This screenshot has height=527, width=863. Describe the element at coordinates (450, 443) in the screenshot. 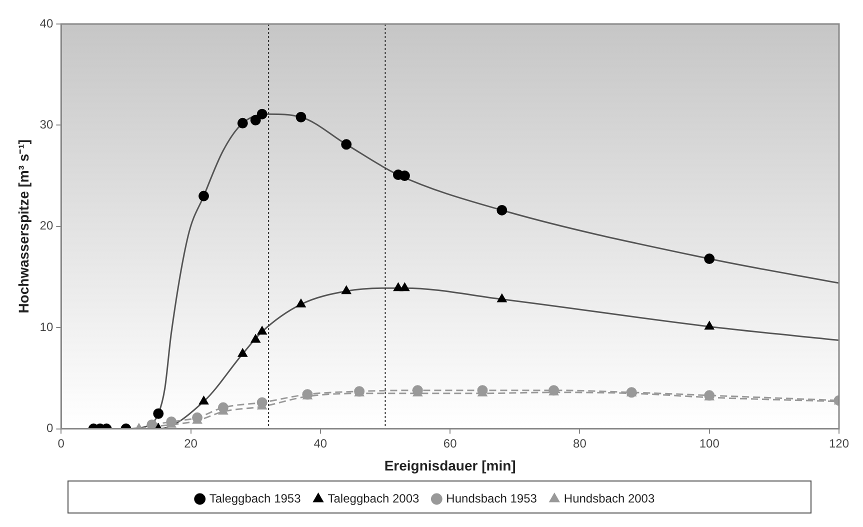

I see `x-tick-label: 60` at that location.